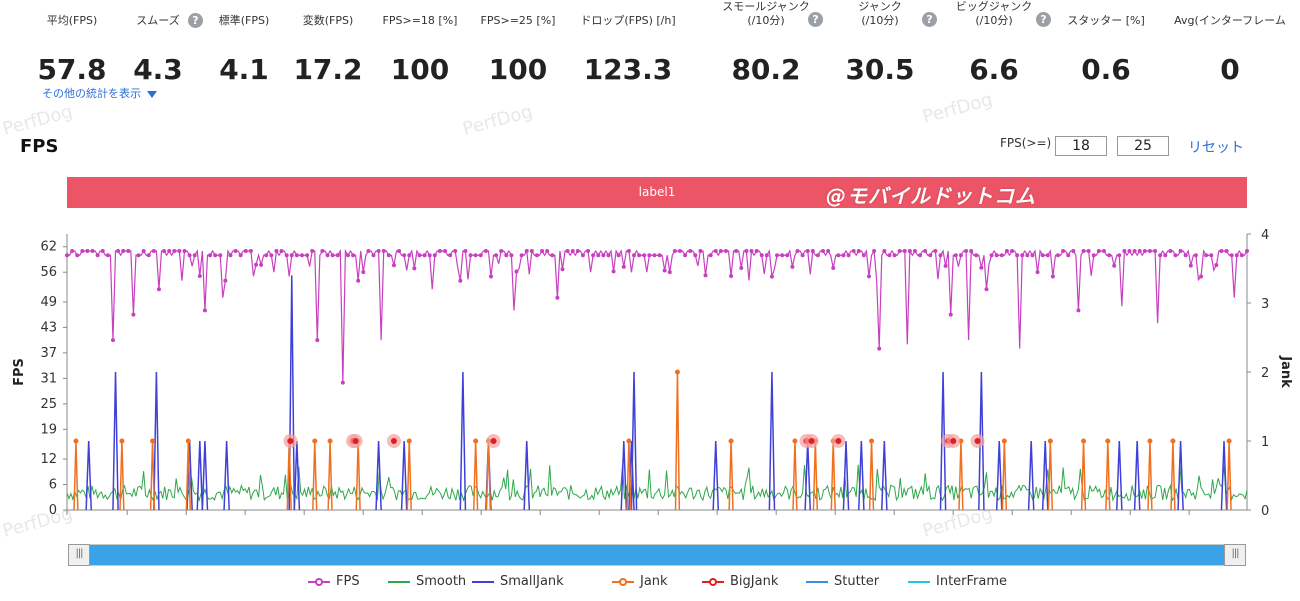 The image size is (1300, 601). Describe the element at coordinates (99, 93) in the screenshot. I see `show-more-stats-link: その他の統計を表示` at that location.